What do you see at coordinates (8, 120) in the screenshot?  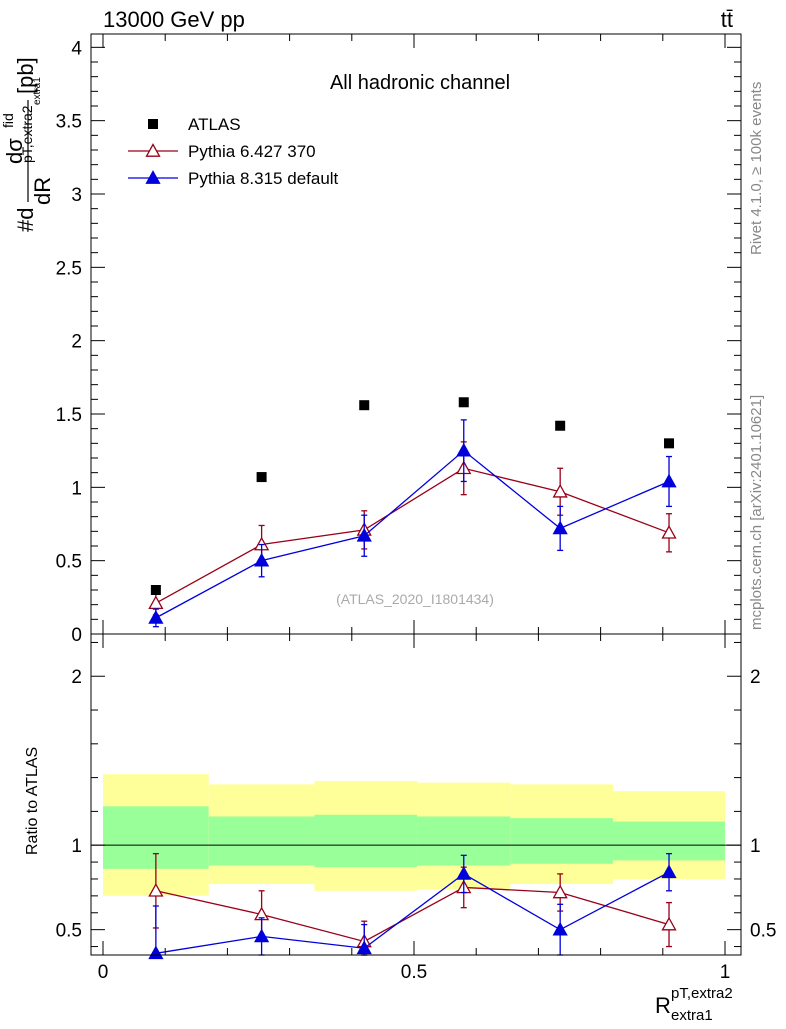 I see `ylabel-num-sup: fid` at bounding box center [8, 120].